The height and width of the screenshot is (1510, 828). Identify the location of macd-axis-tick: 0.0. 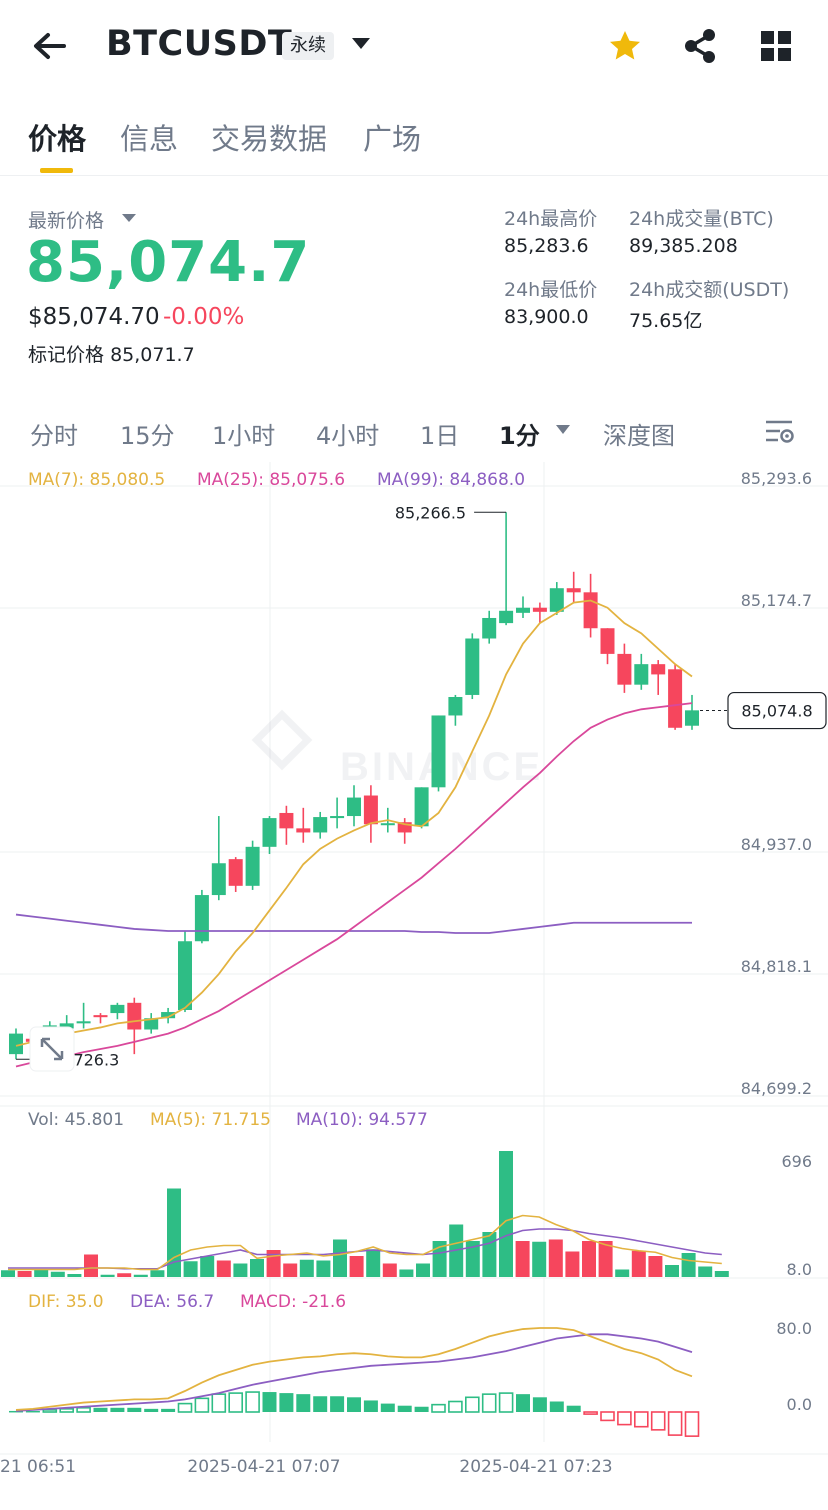
(799, 1404).